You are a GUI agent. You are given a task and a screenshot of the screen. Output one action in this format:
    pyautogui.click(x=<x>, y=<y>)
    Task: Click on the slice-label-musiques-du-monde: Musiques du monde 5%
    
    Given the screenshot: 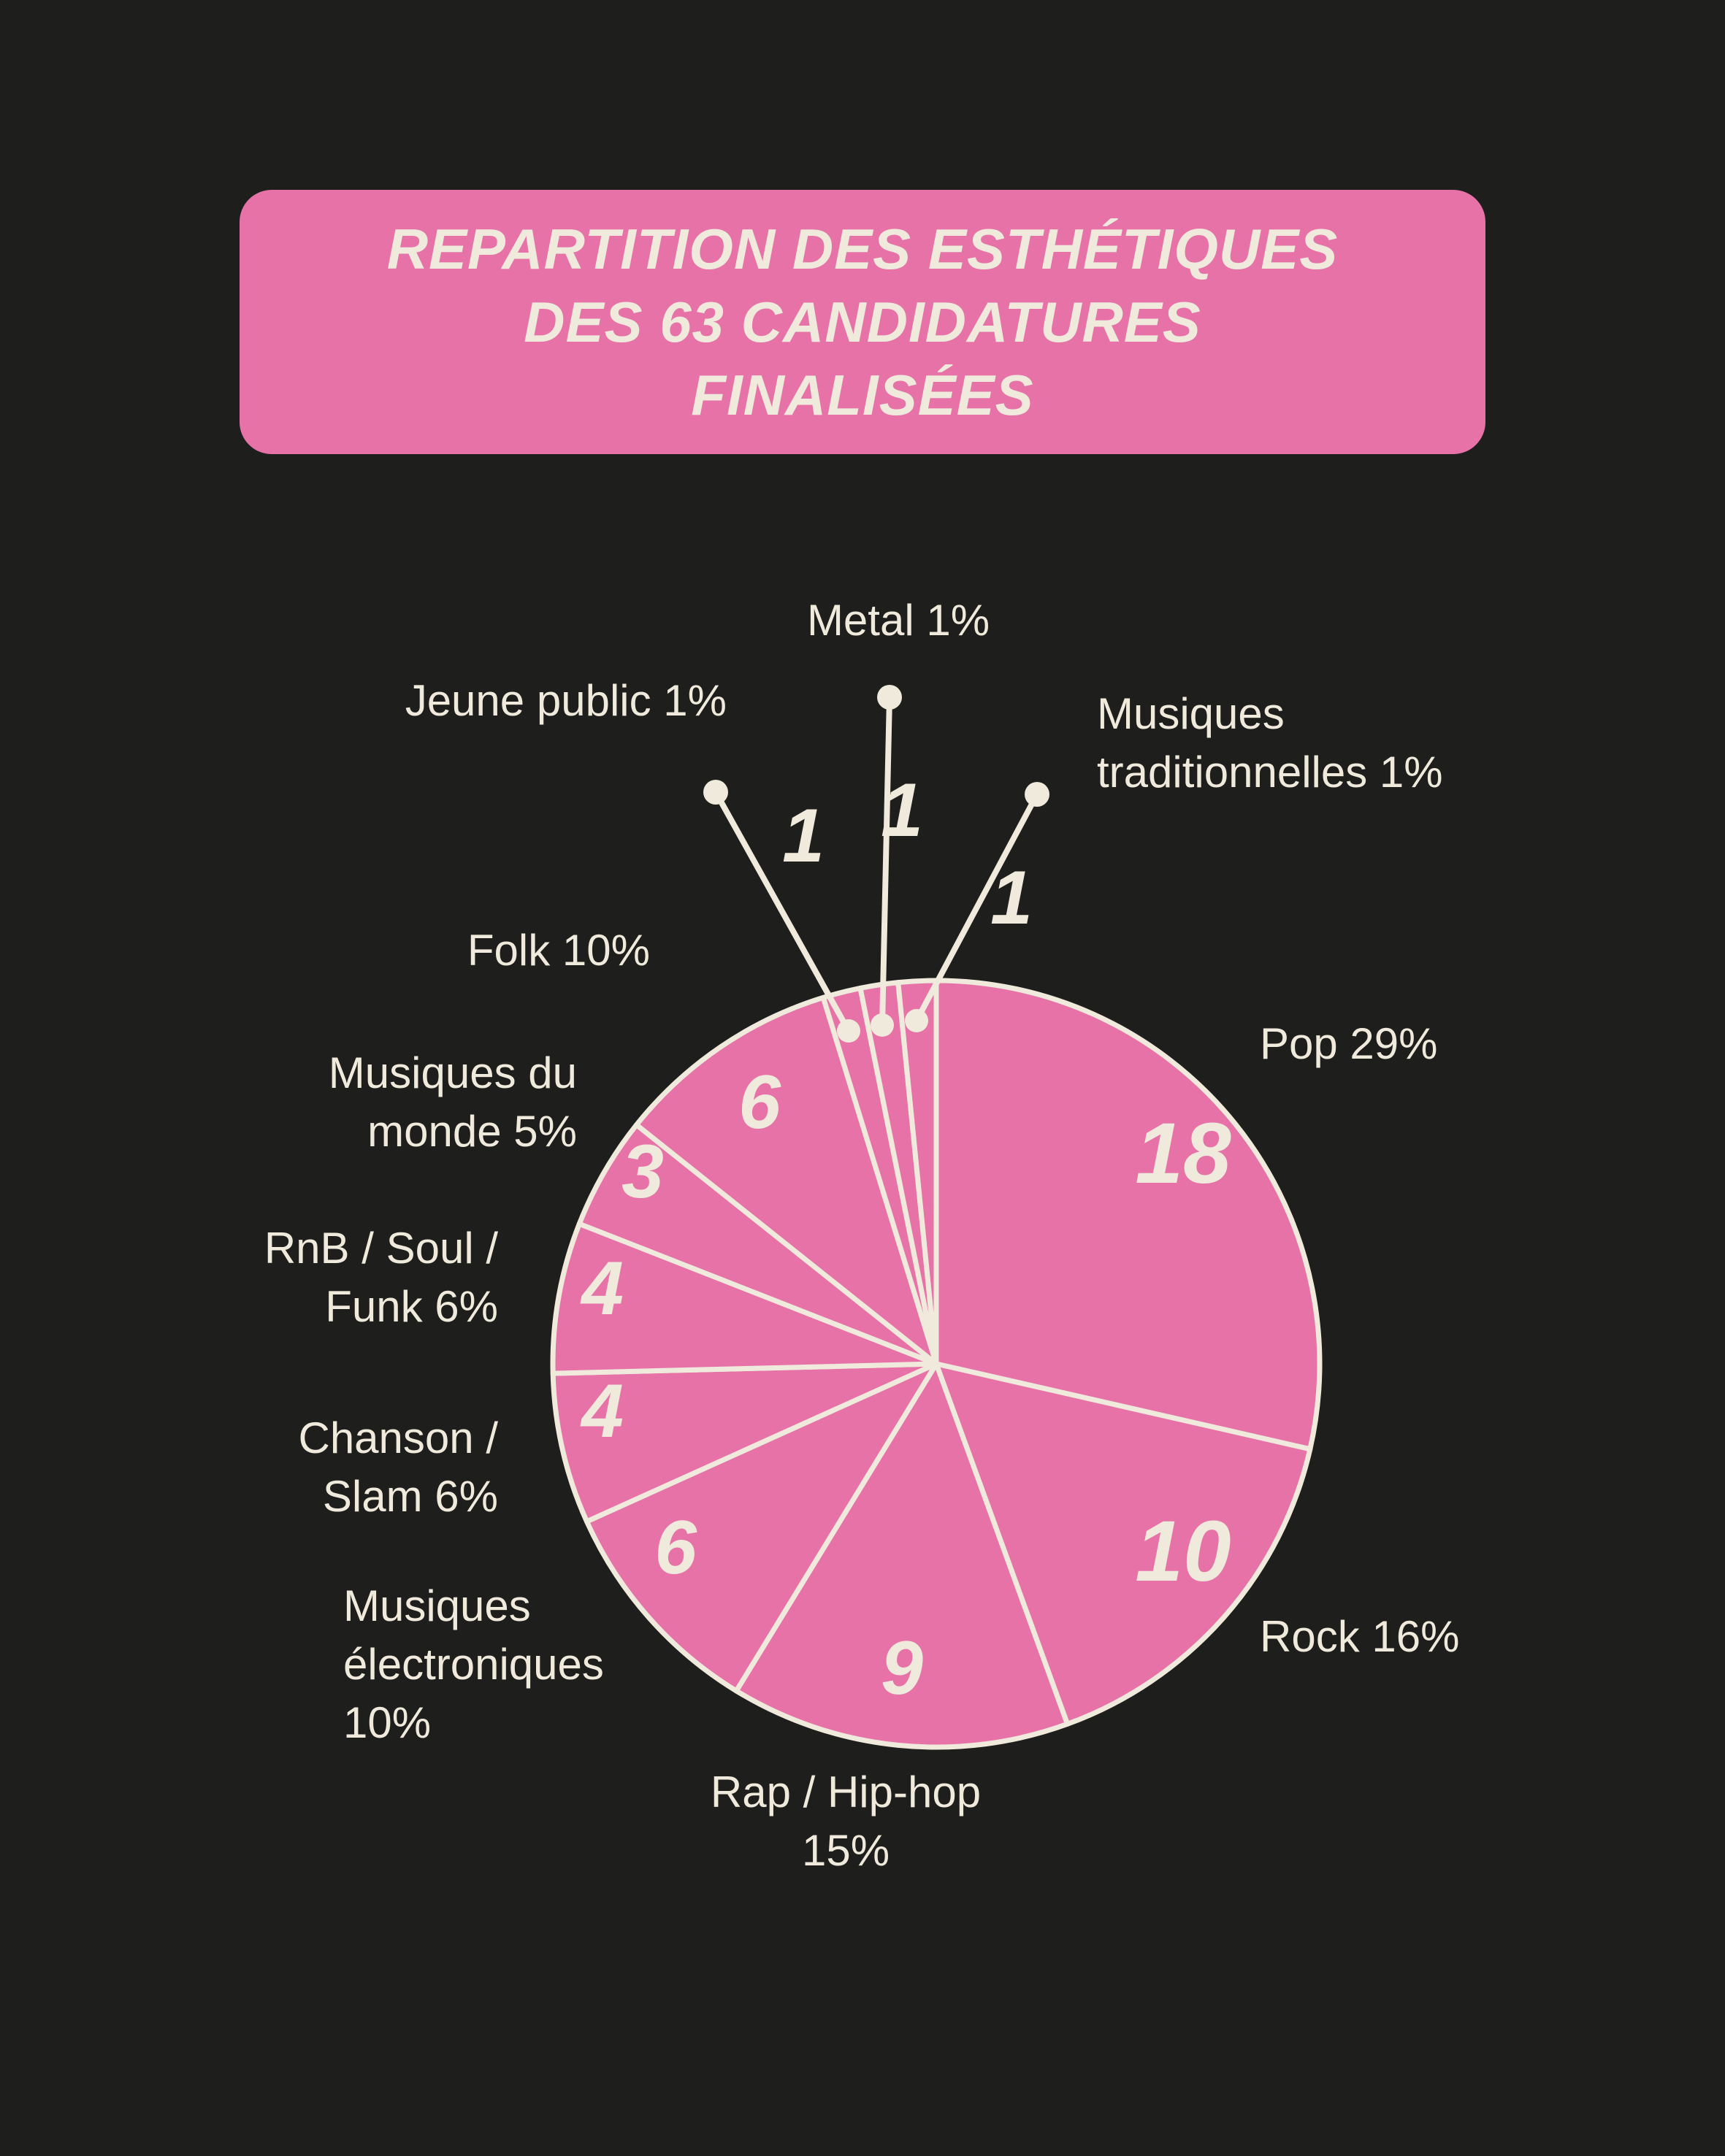 What is the action you would take?
    pyautogui.click(x=453, y=1102)
    